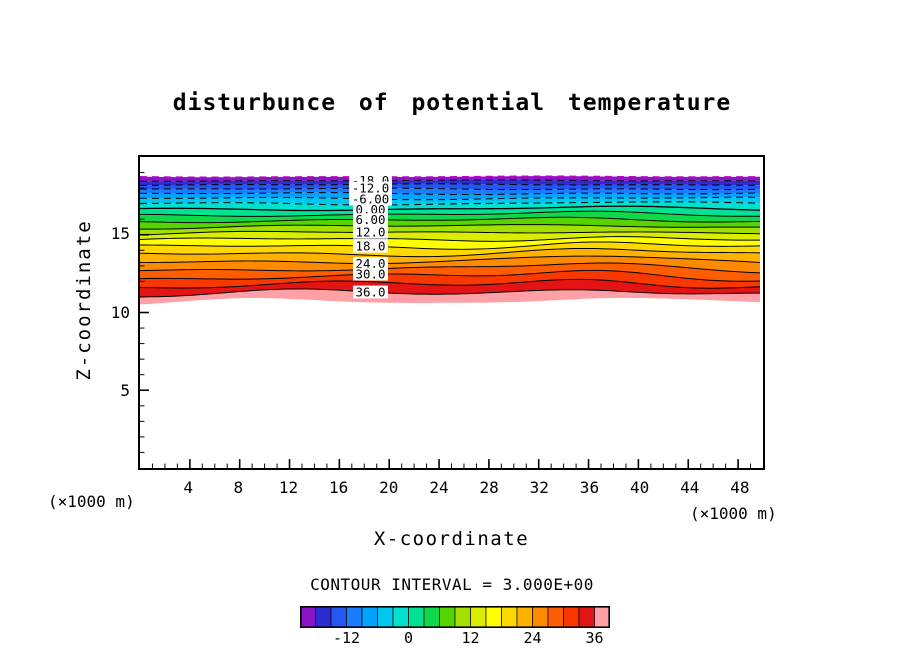 This screenshot has height=654, width=904. I want to click on x-tick-label: 36, so click(589, 487).